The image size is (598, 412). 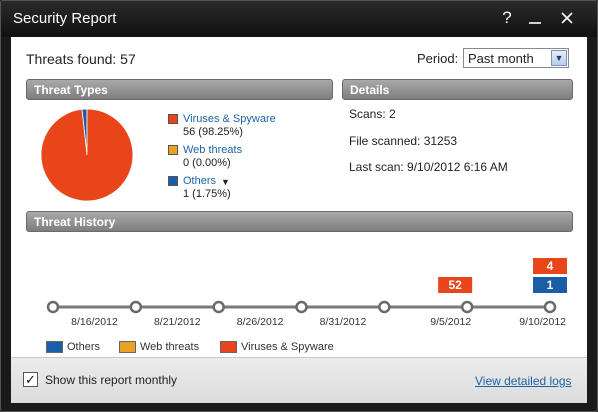 What do you see at coordinates (299, 221) in the screenshot?
I see `threat-history-header: Threat History` at bounding box center [299, 221].